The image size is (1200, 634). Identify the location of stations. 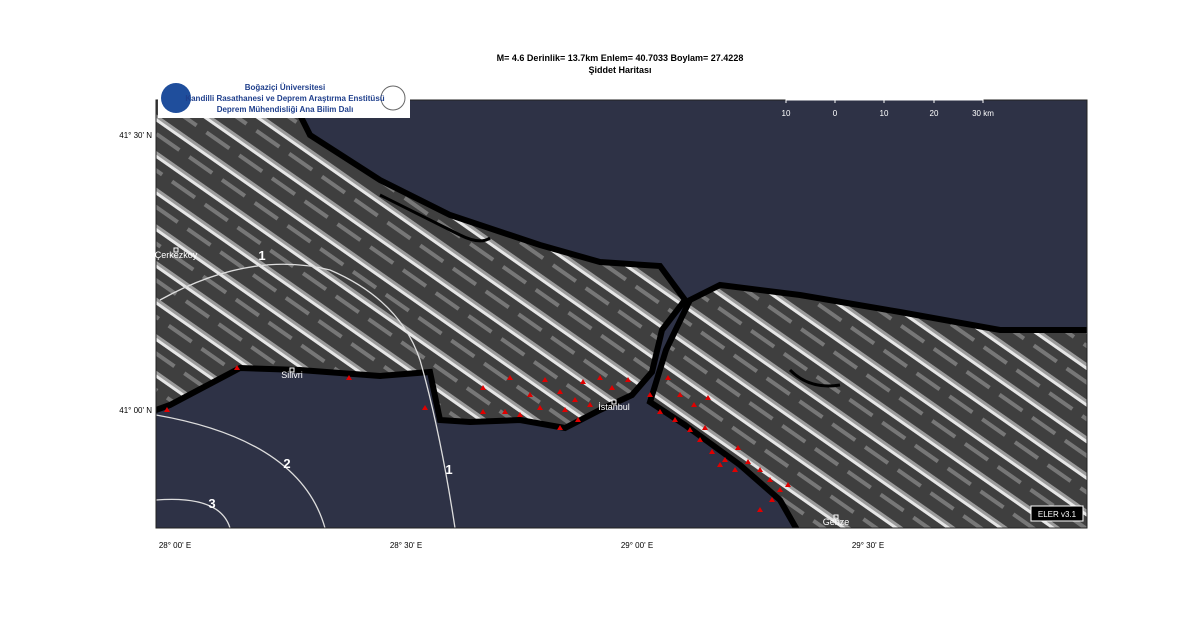
(477, 438).